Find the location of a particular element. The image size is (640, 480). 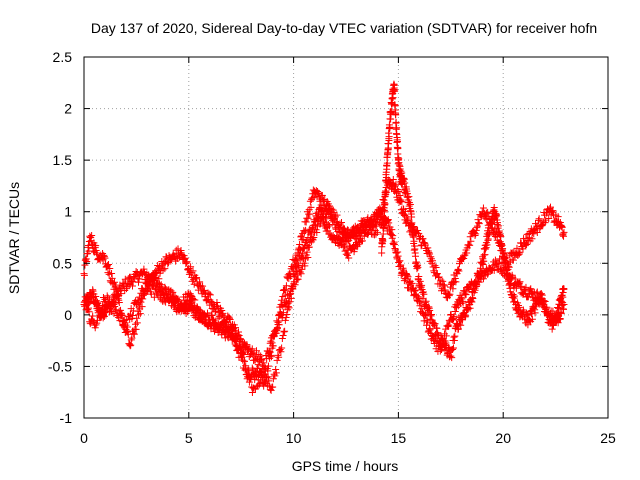

y-tick-label: -1 is located at coordinates (66, 418).